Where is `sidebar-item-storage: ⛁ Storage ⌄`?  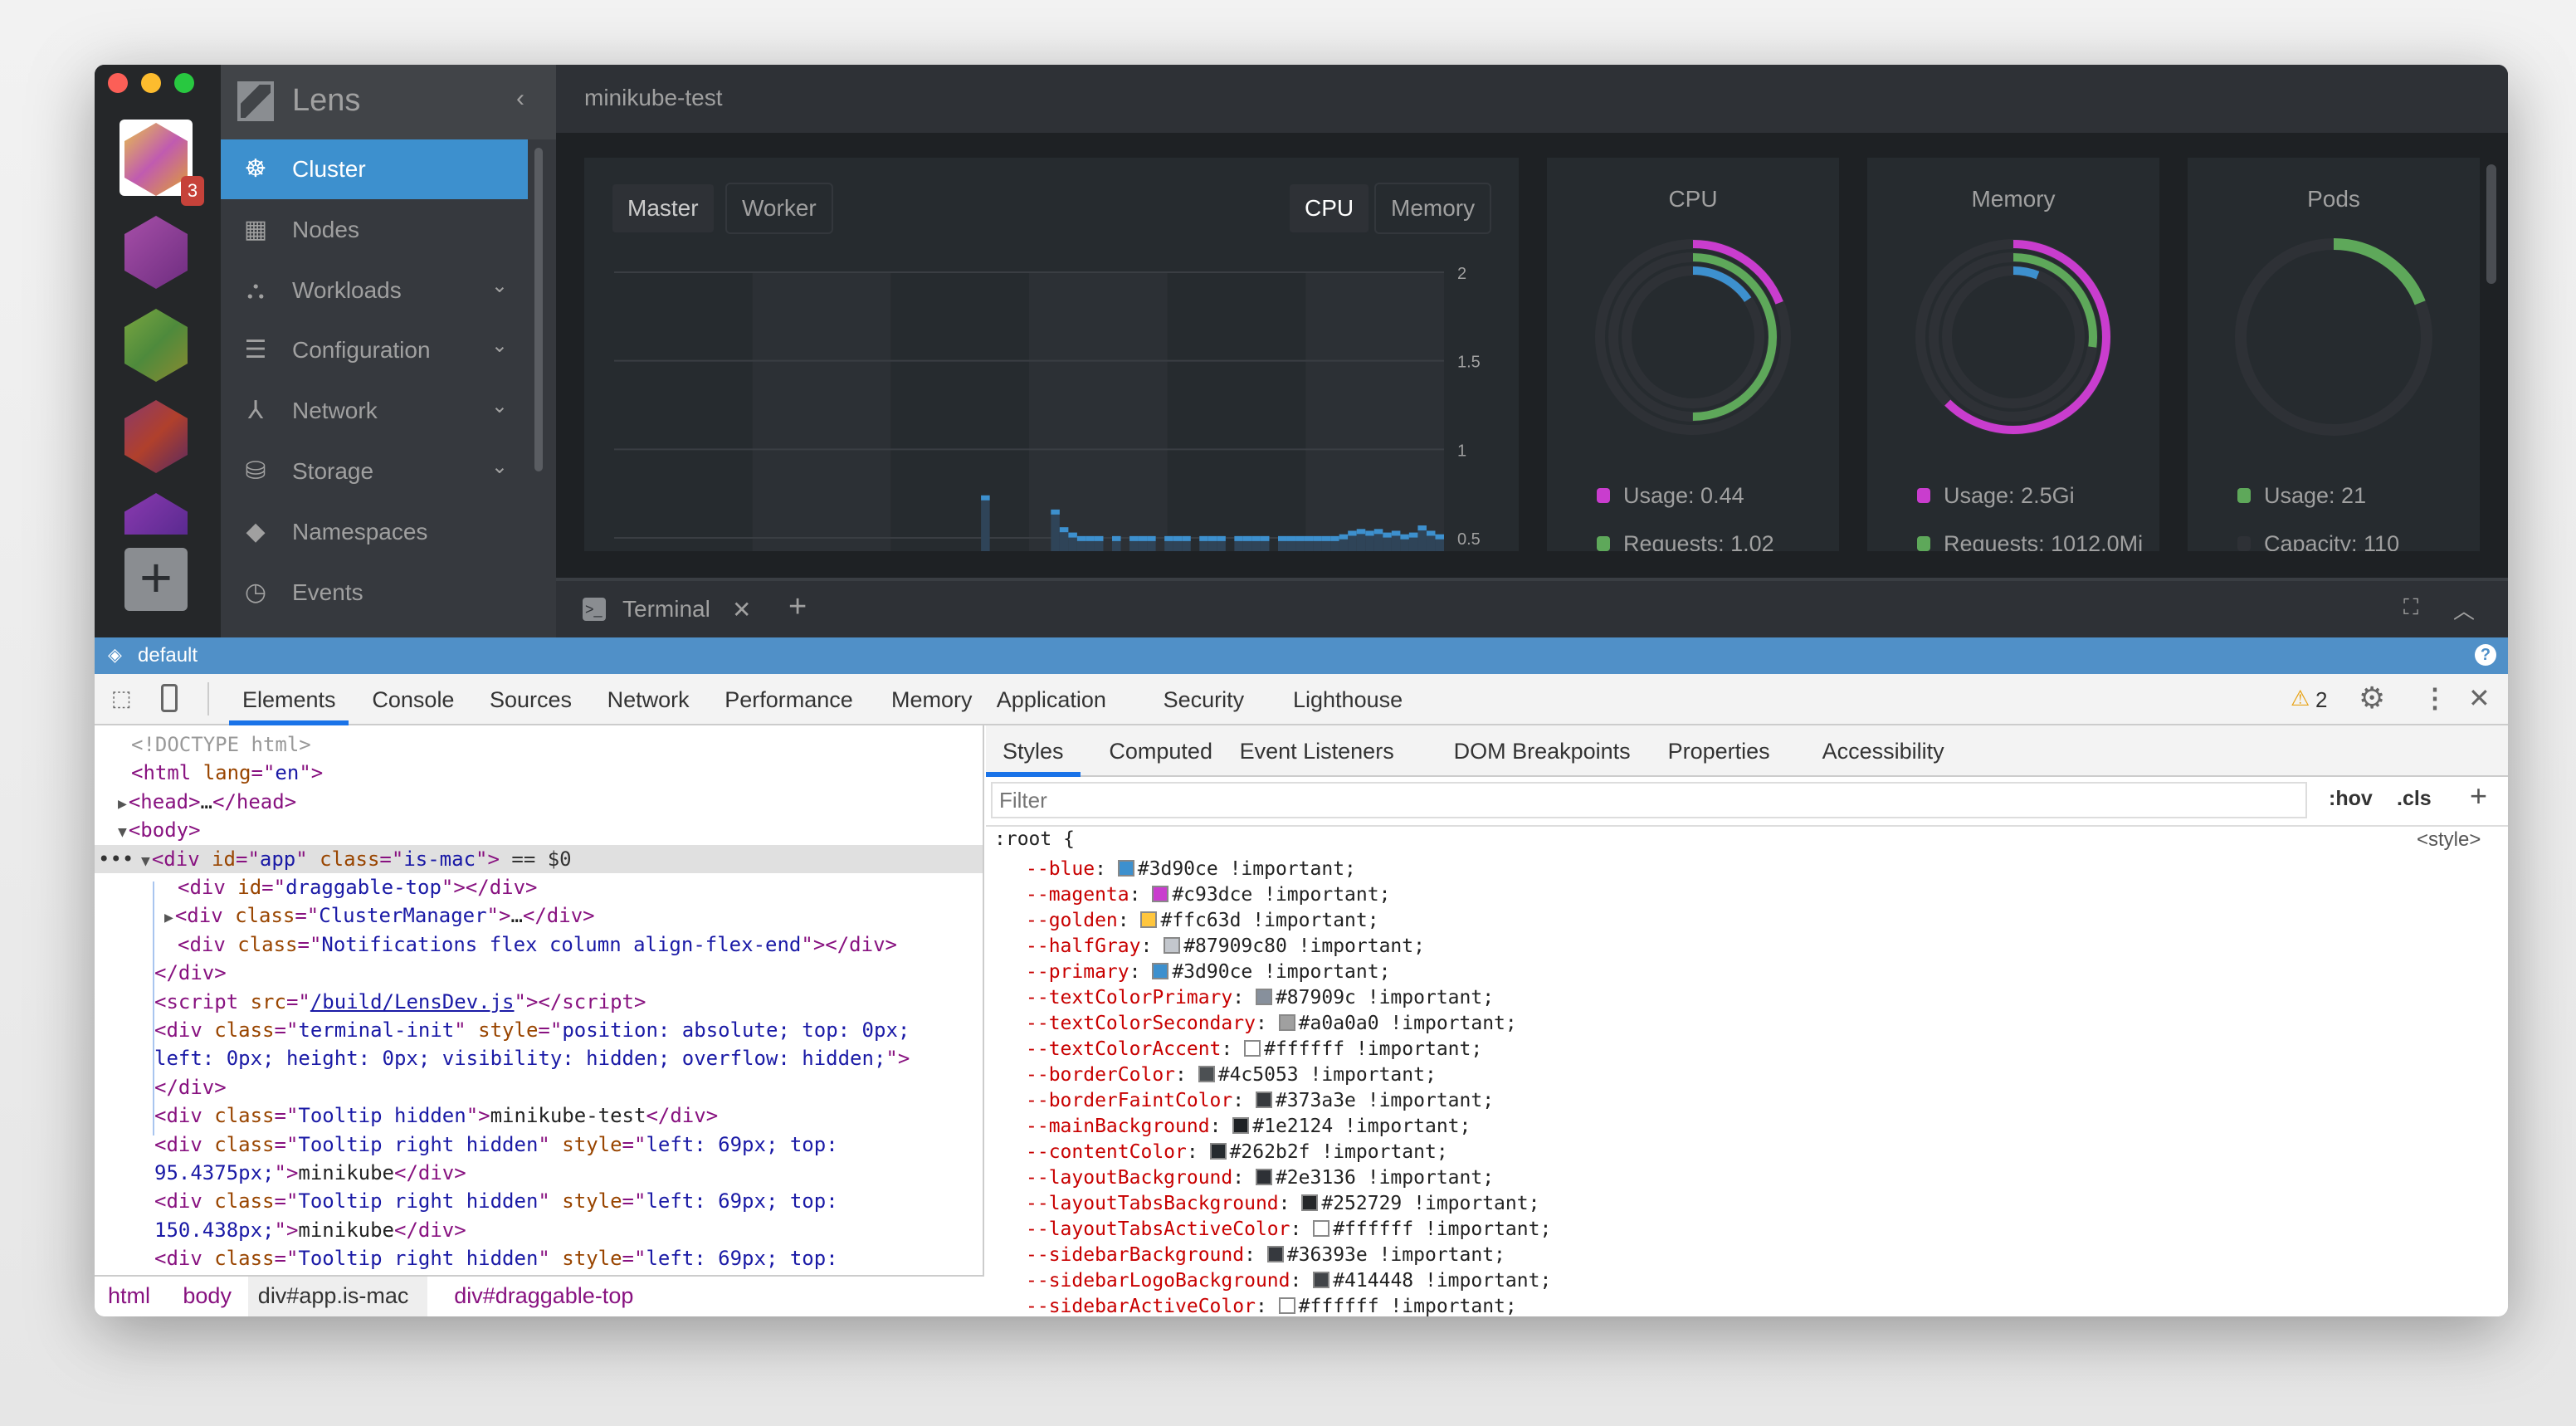 sidebar-item-storage: ⛁ Storage ⌄ is located at coordinates (375, 472).